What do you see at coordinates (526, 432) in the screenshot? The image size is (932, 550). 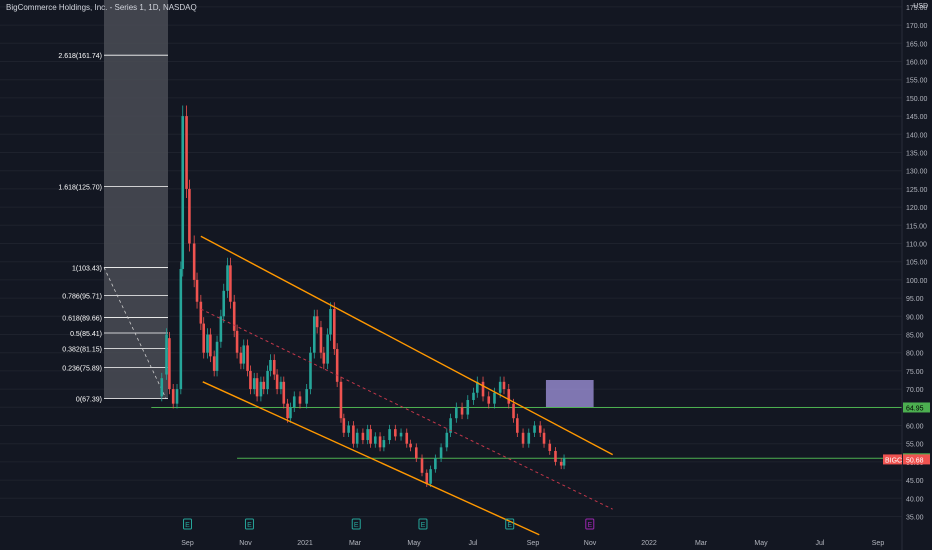 I see `support-lines` at bounding box center [526, 432].